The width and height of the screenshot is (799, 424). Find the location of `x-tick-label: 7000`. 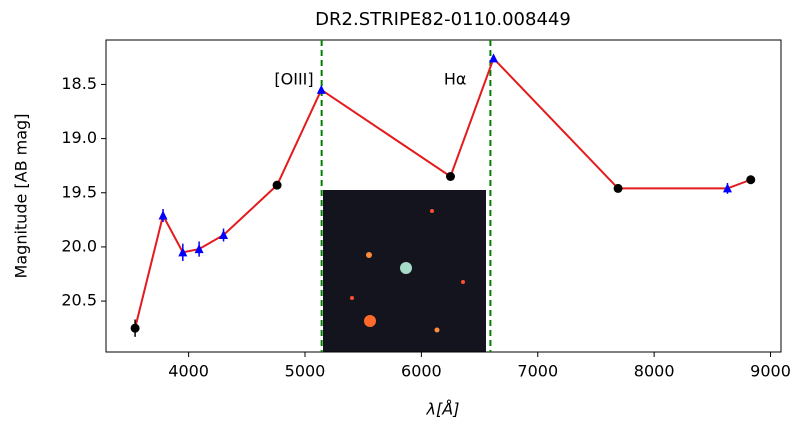

x-tick-label: 7000 is located at coordinates (537, 371).